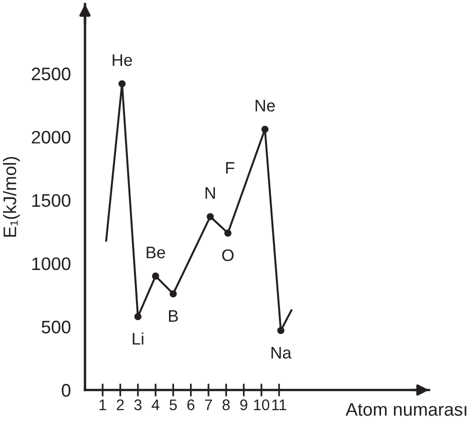  I want to click on x-tick-label: 4, so click(156, 405).